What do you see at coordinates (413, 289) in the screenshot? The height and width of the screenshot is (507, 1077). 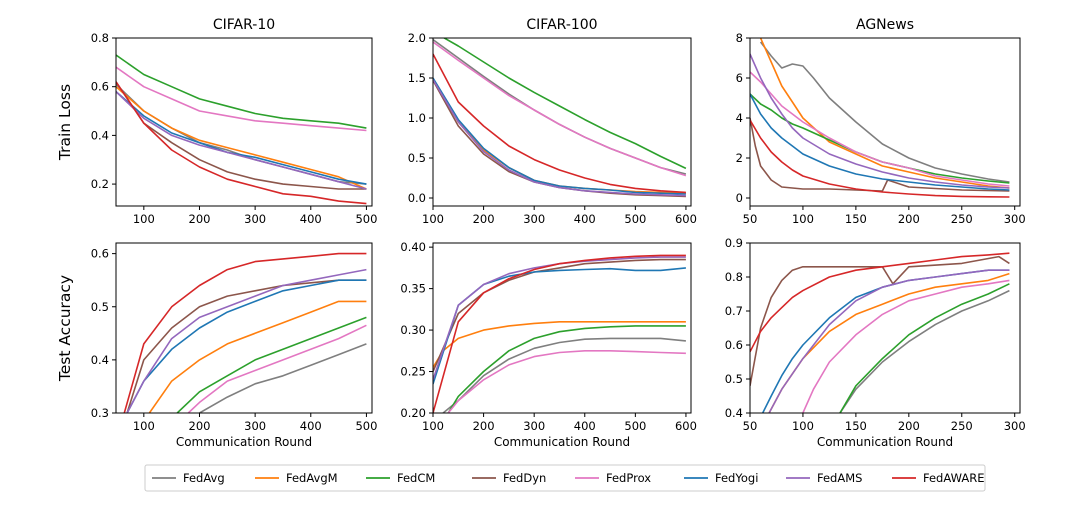 I see `y-tick-label: 0.35` at bounding box center [413, 289].